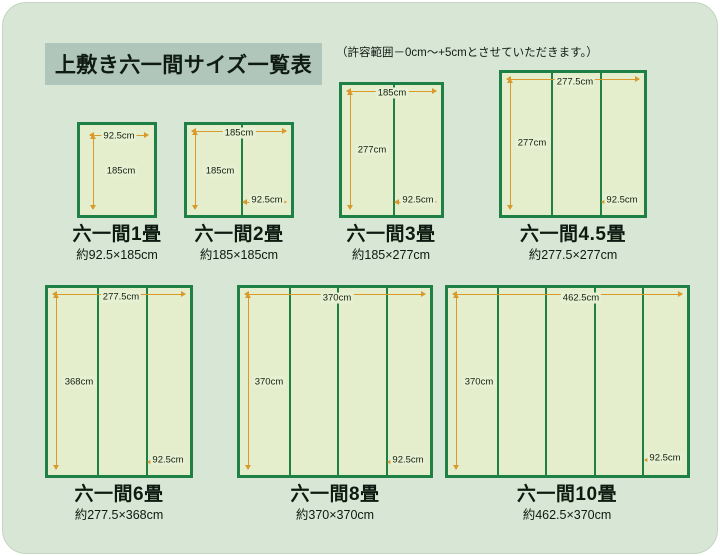  Describe the element at coordinates (335, 515) in the screenshot. I see `caption-sub-8jo: 約370×370cm` at that location.